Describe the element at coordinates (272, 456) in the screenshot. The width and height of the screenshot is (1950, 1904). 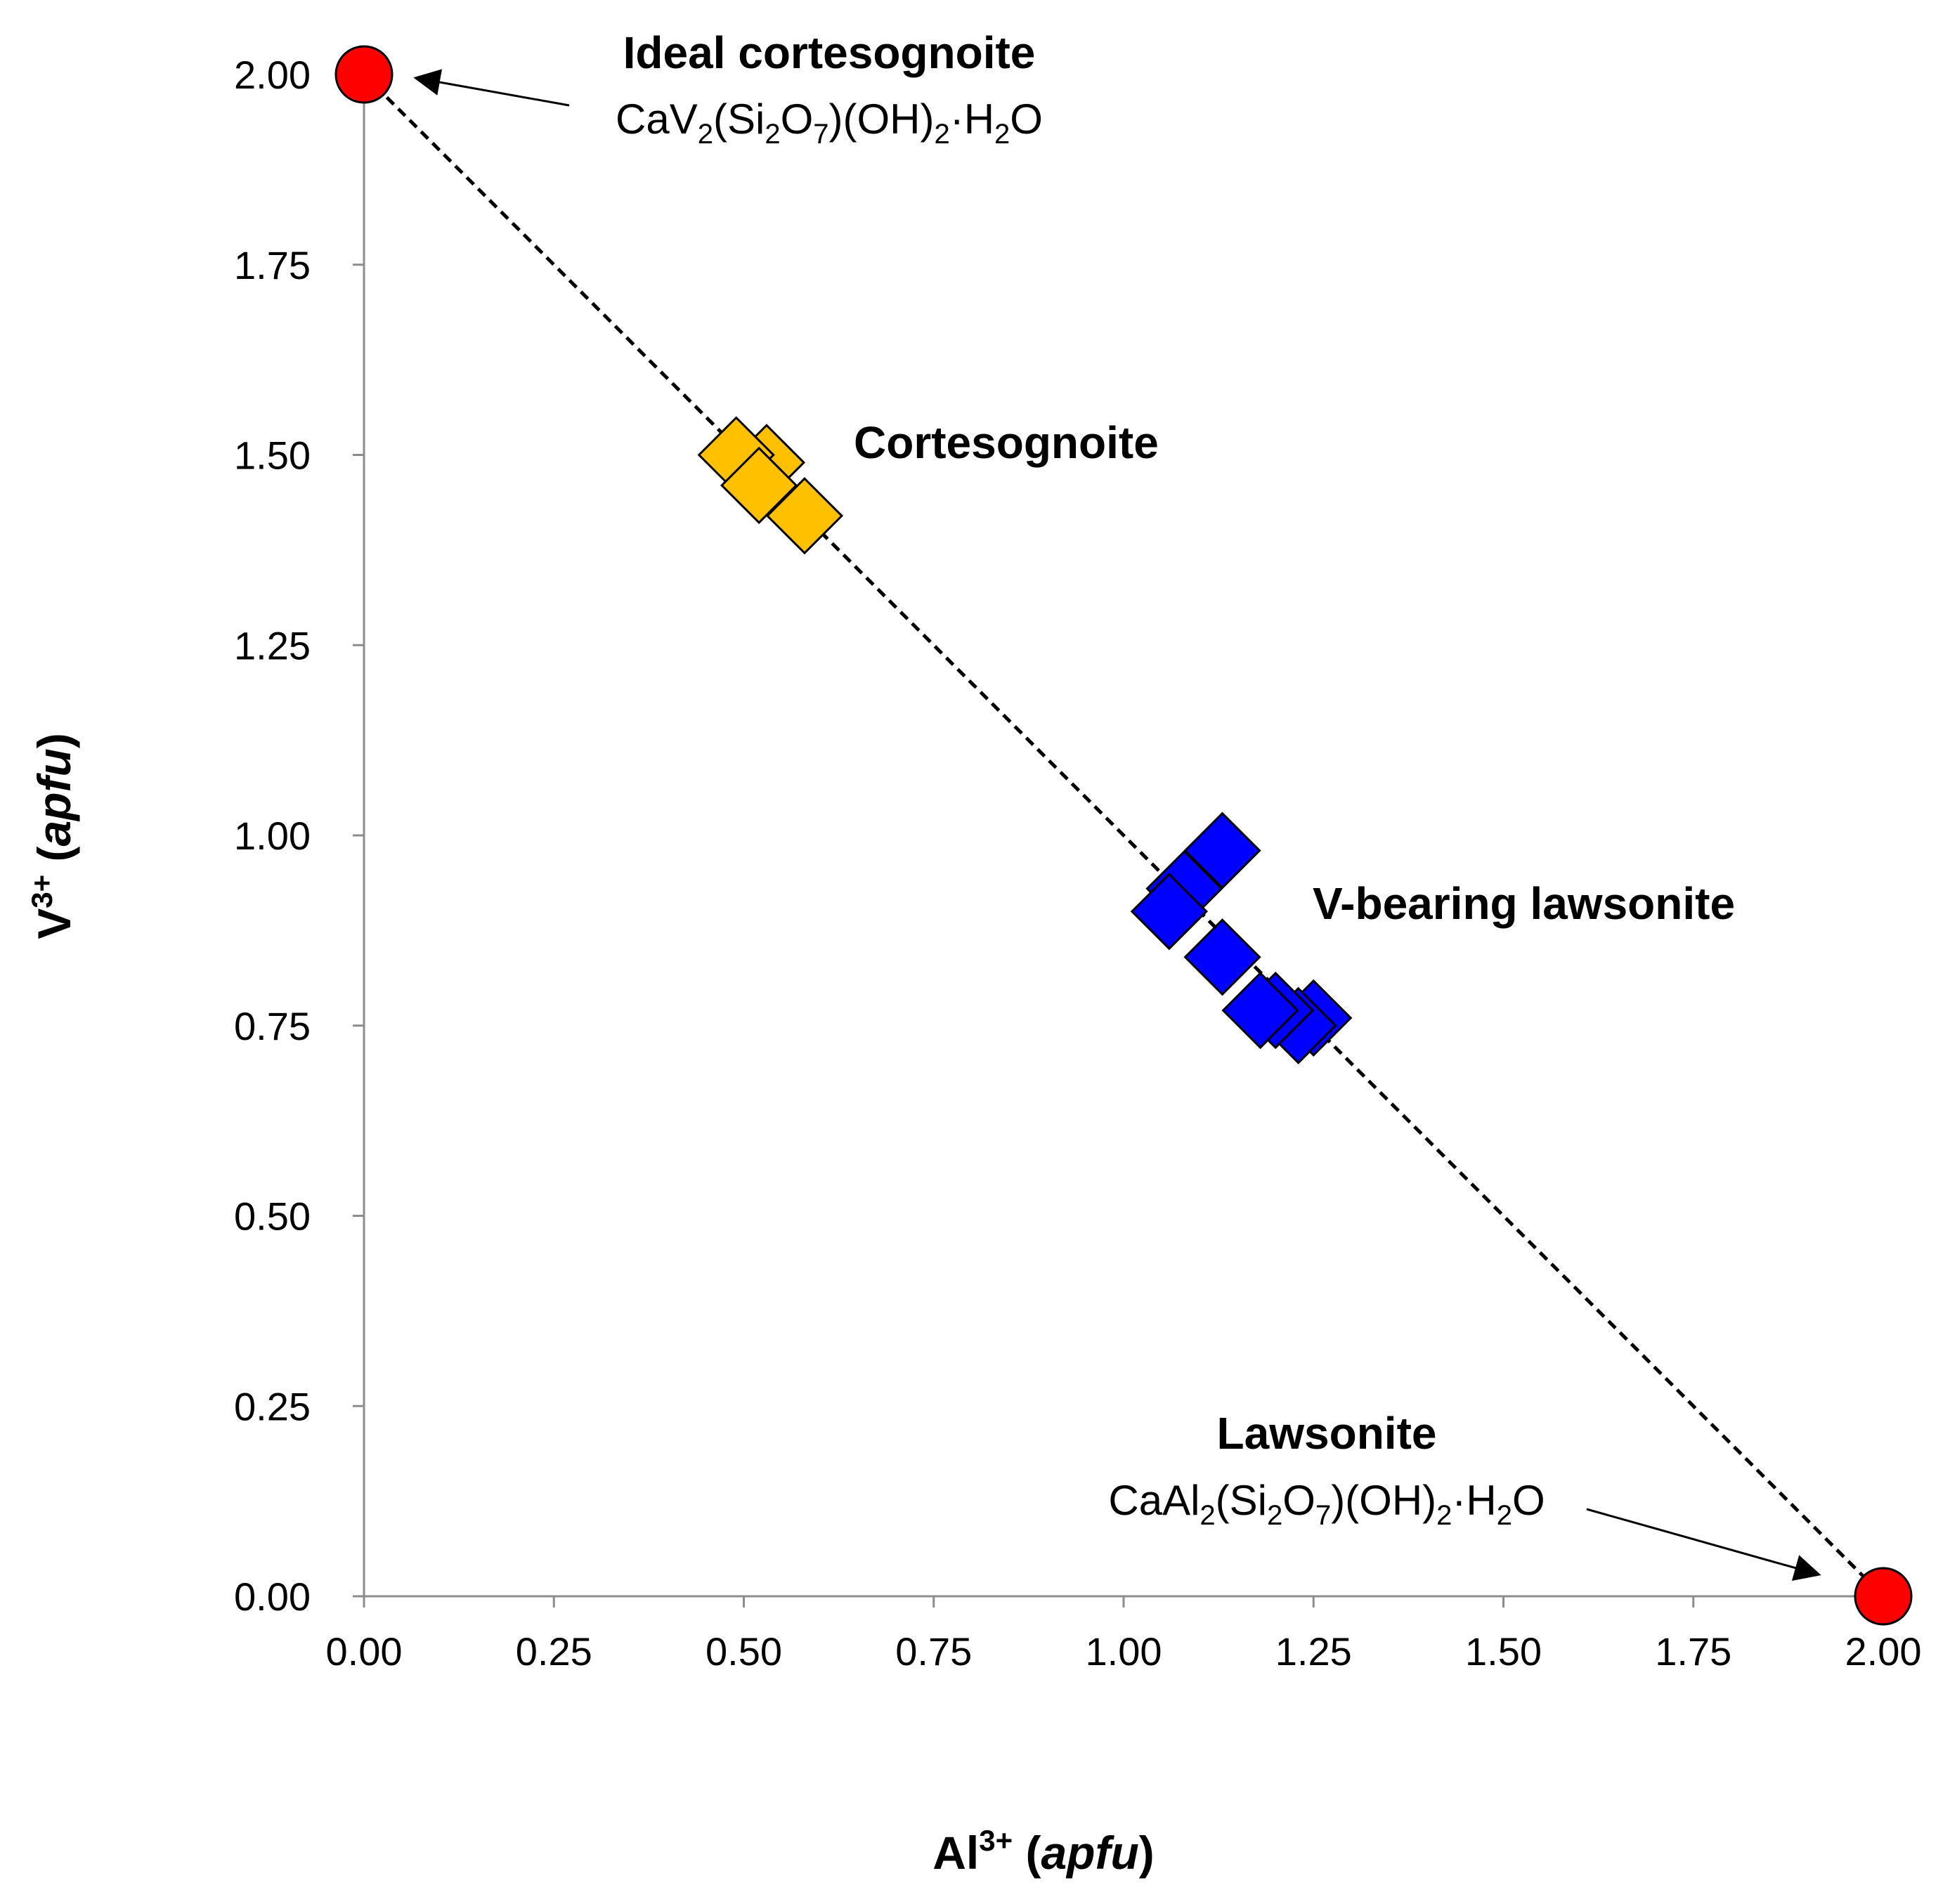
I see `y-tick-label: 1.50` at that location.